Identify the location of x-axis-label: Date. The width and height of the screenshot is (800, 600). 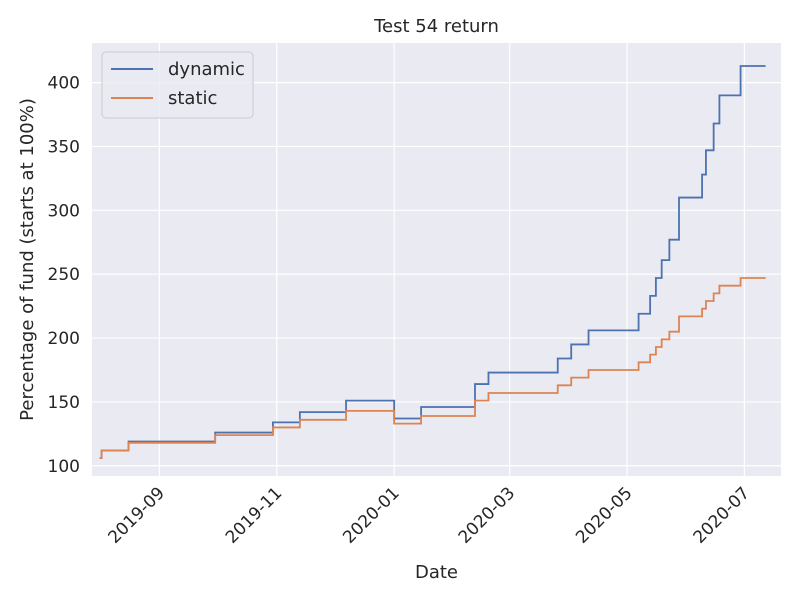
(436, 572).